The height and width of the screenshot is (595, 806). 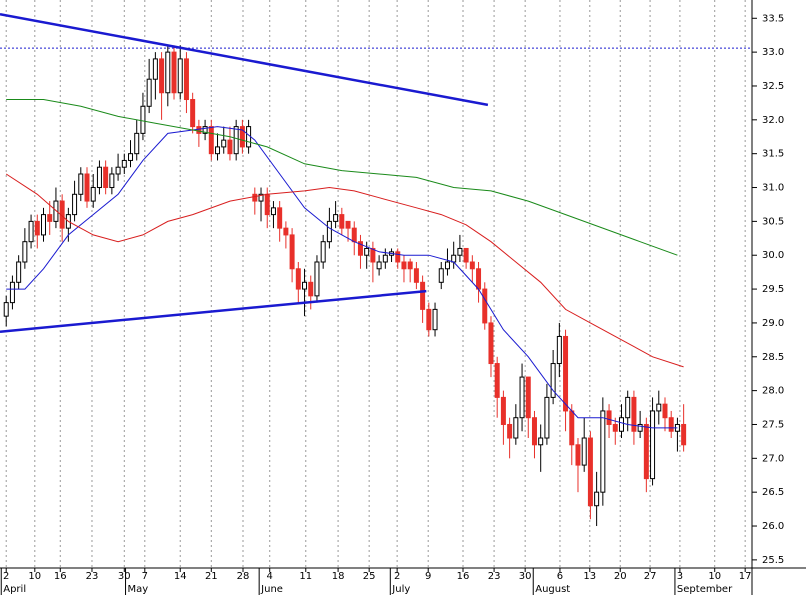 What do you see at coordinates (773, 86) in the screenshot?
I see `y-tick-label: 32.5` at bounding box center [773, 86].